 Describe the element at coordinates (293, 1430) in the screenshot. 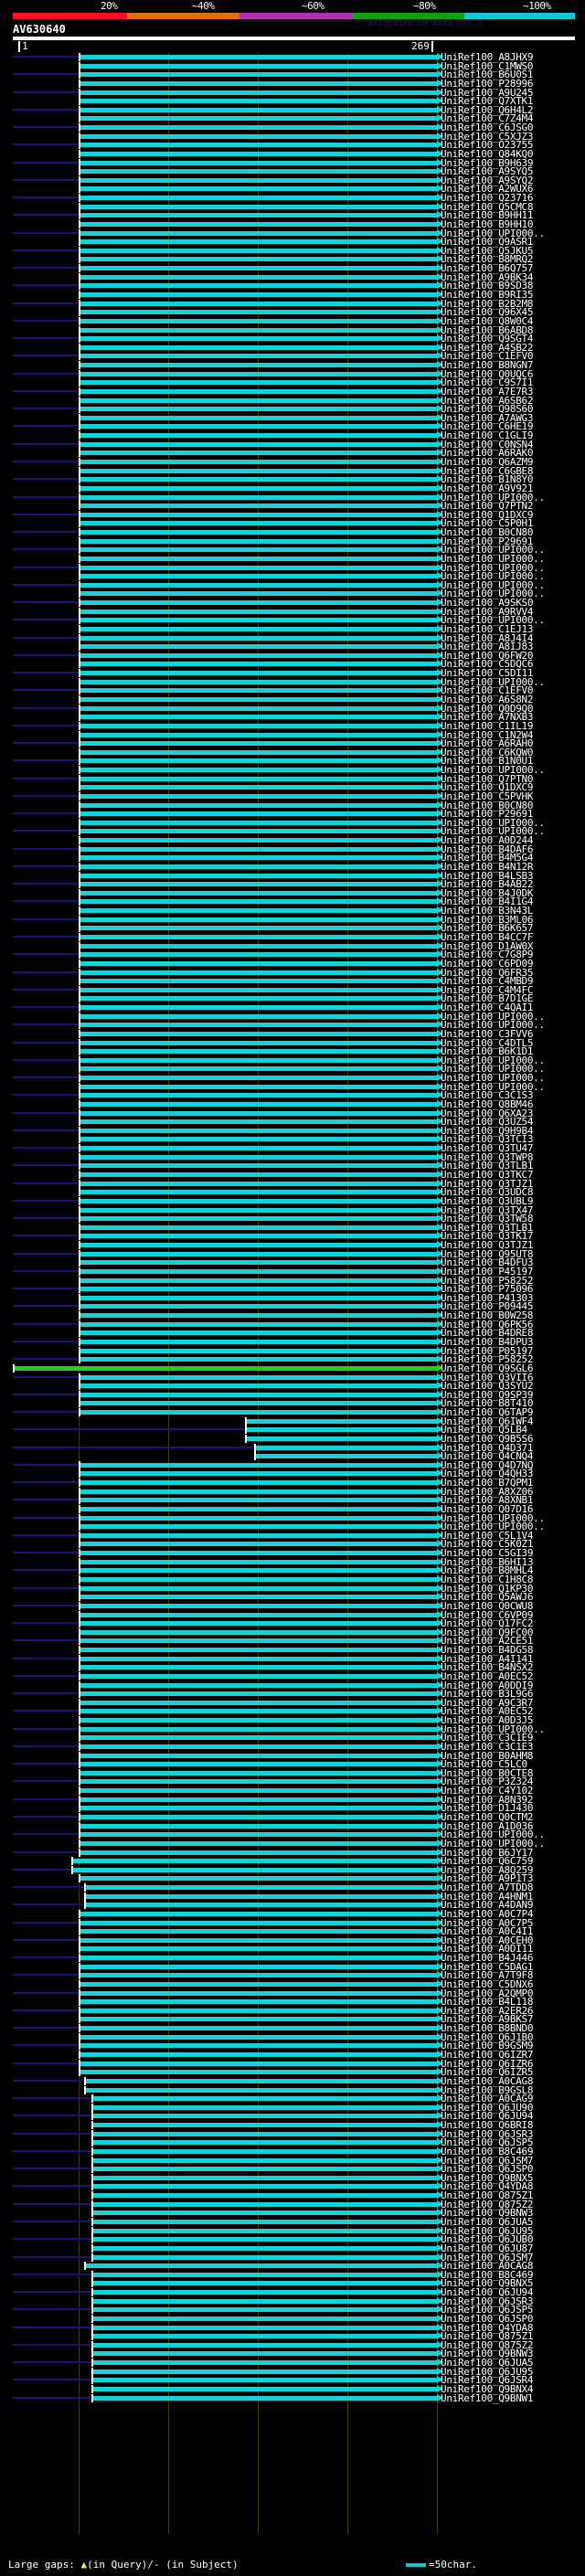

I see `alignment-row: UniRef100_Q5LB4` at that location.